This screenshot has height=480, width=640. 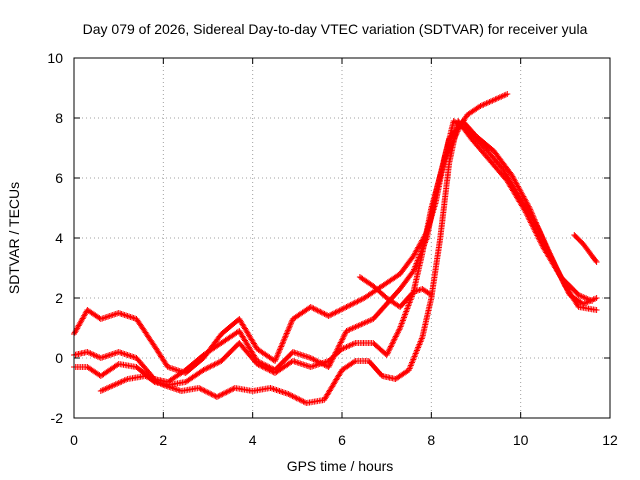 I want to click on y-tick-label: 0, so click(x=59, y=358).